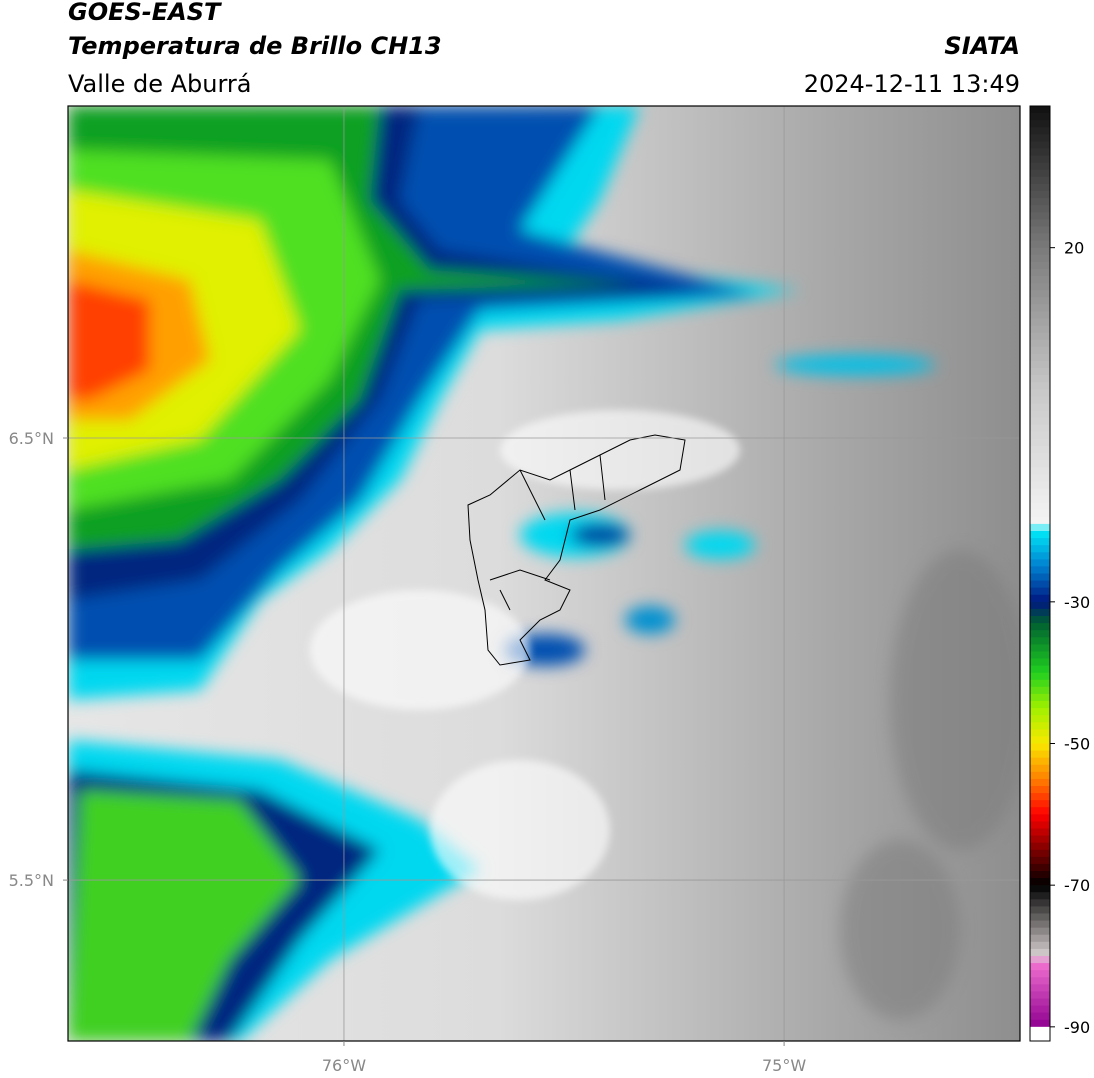 The height and width of the screenshot is (1078, 1094). What do you see at coordinates (145, 13) in the screenshot?
I see `title: GOES-EAST` at bounding box center [145, 13].